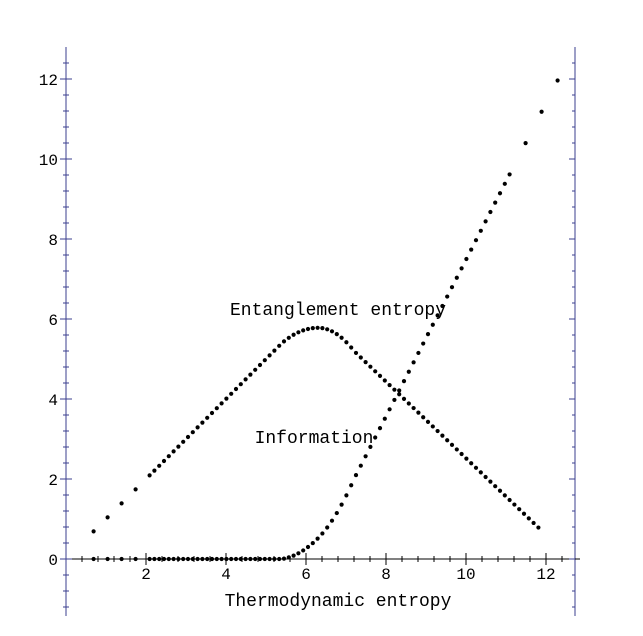 The image size is (643, 636). Describe the element at coordinates (314, 439) in the screenshot. I see `annotation-information: Information` at that location.